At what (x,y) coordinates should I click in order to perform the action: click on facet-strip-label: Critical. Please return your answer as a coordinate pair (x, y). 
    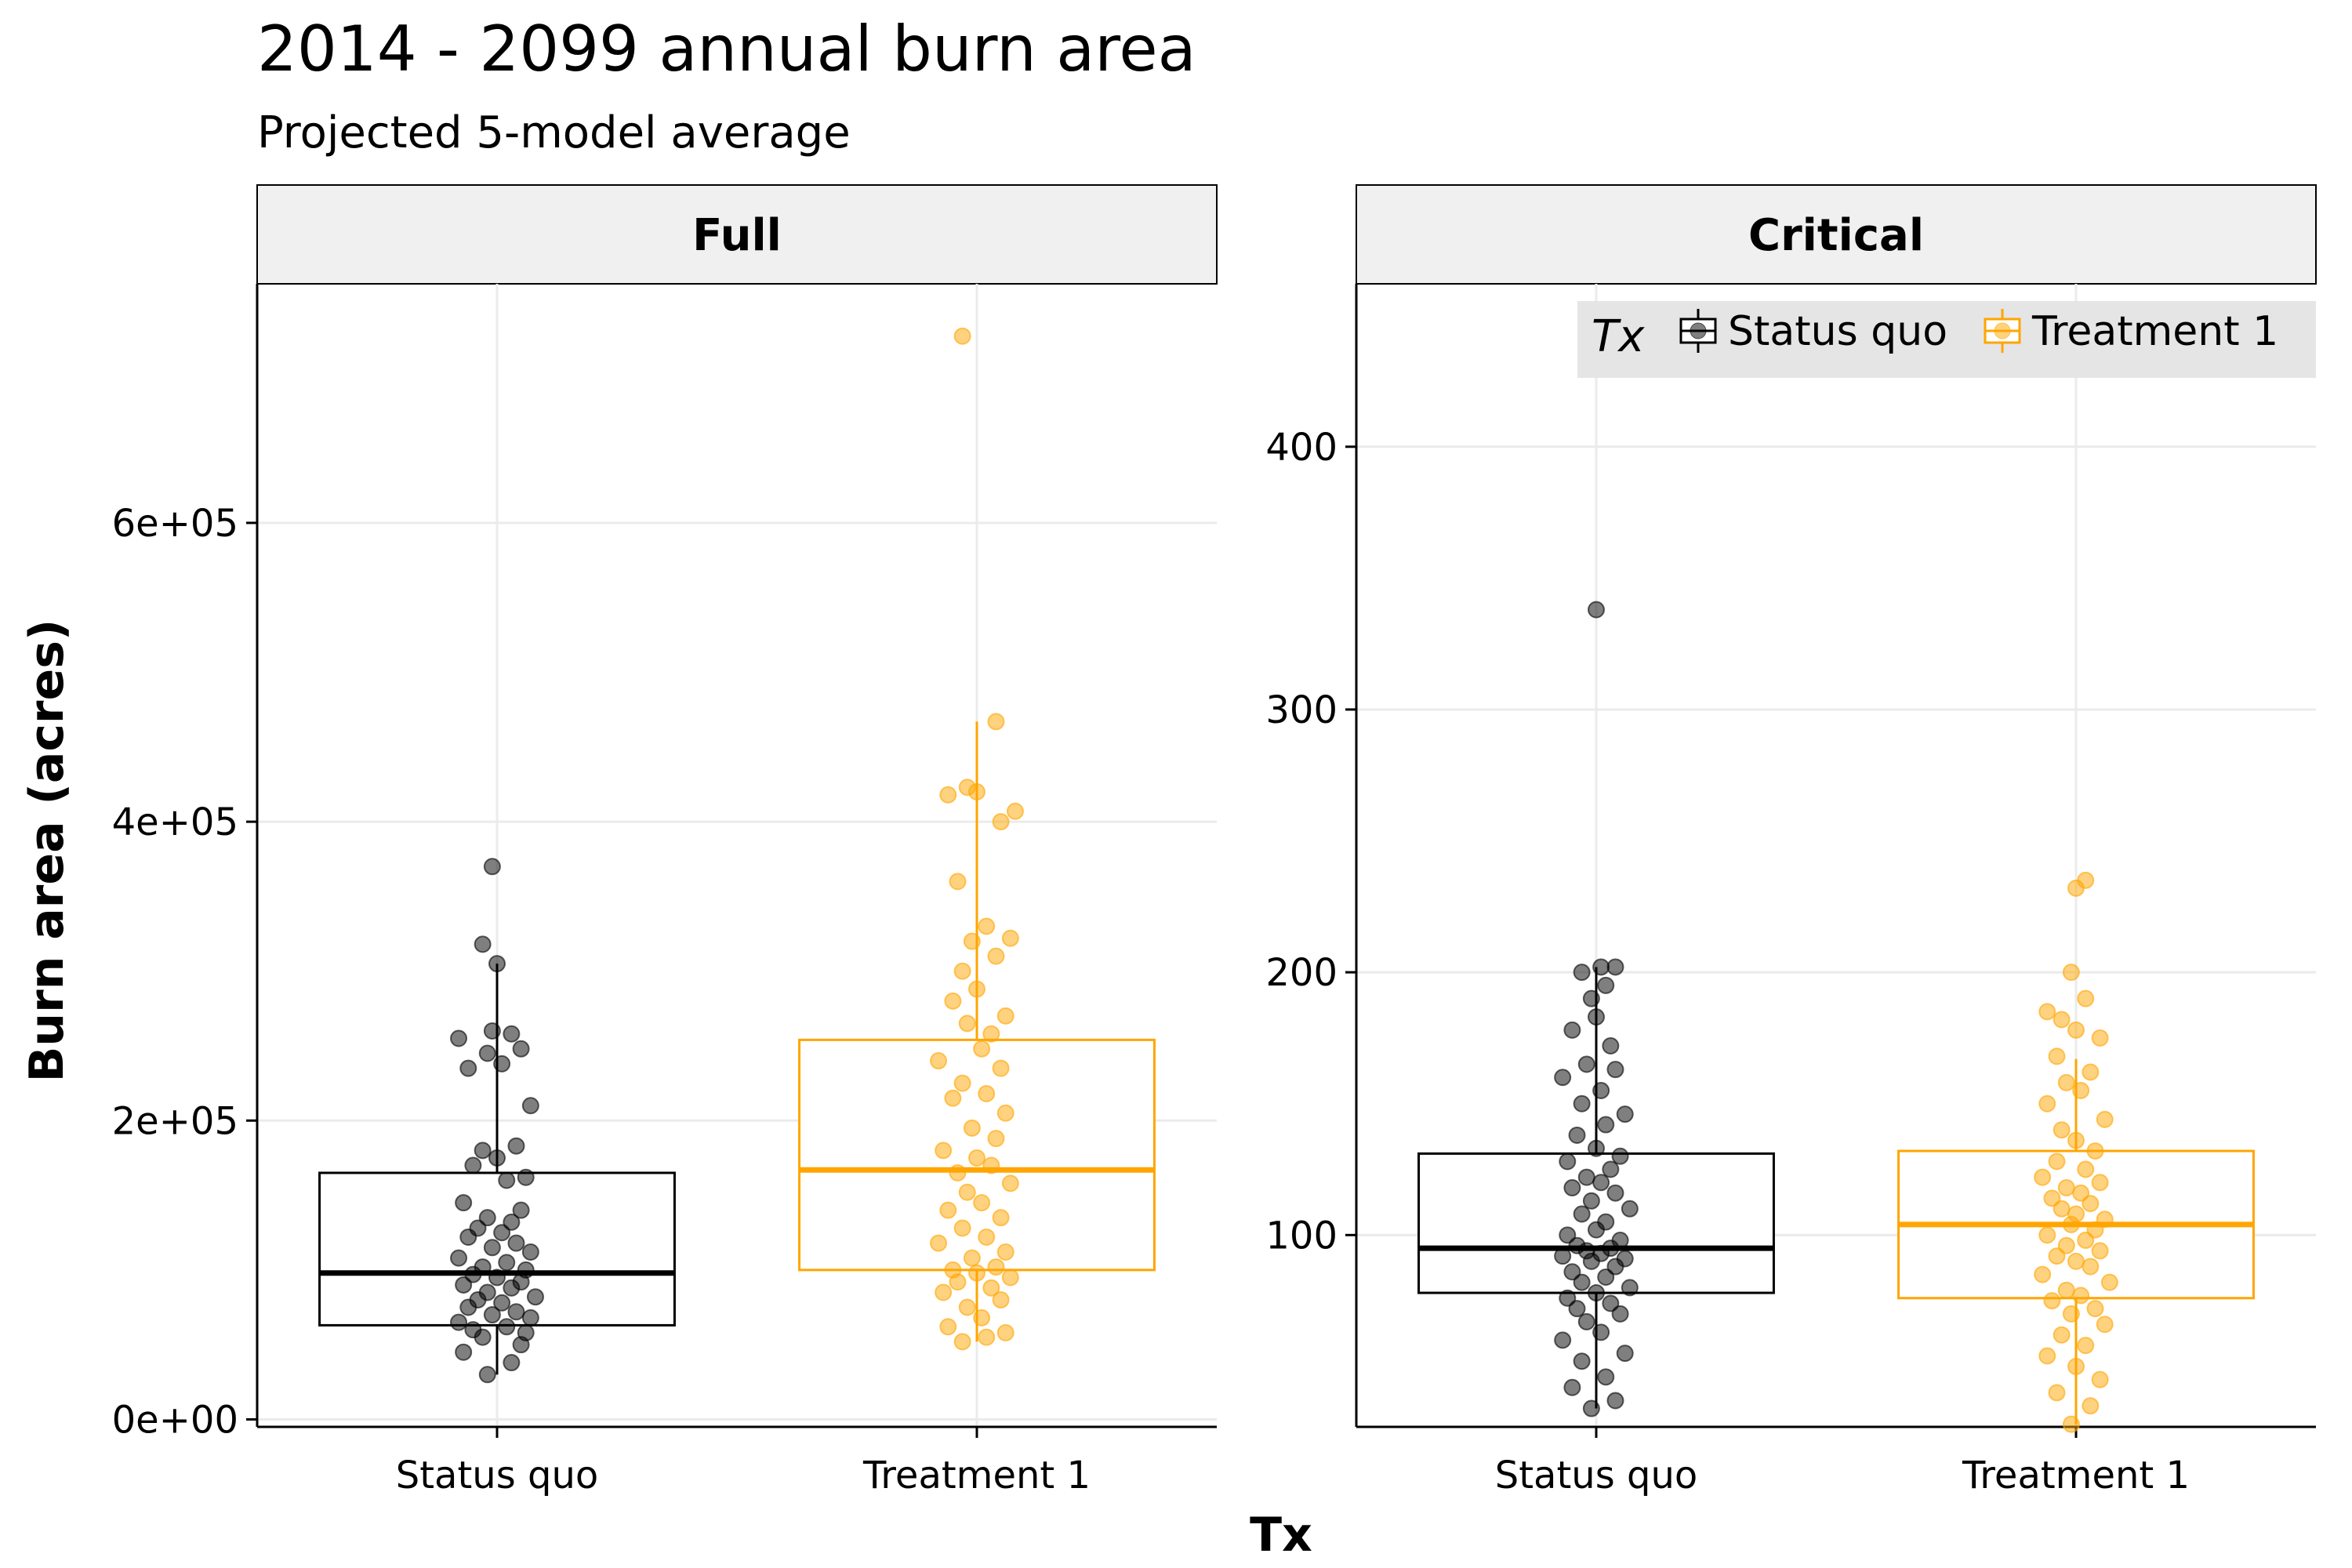
    Looking at the image, I should click on (1836, 235).